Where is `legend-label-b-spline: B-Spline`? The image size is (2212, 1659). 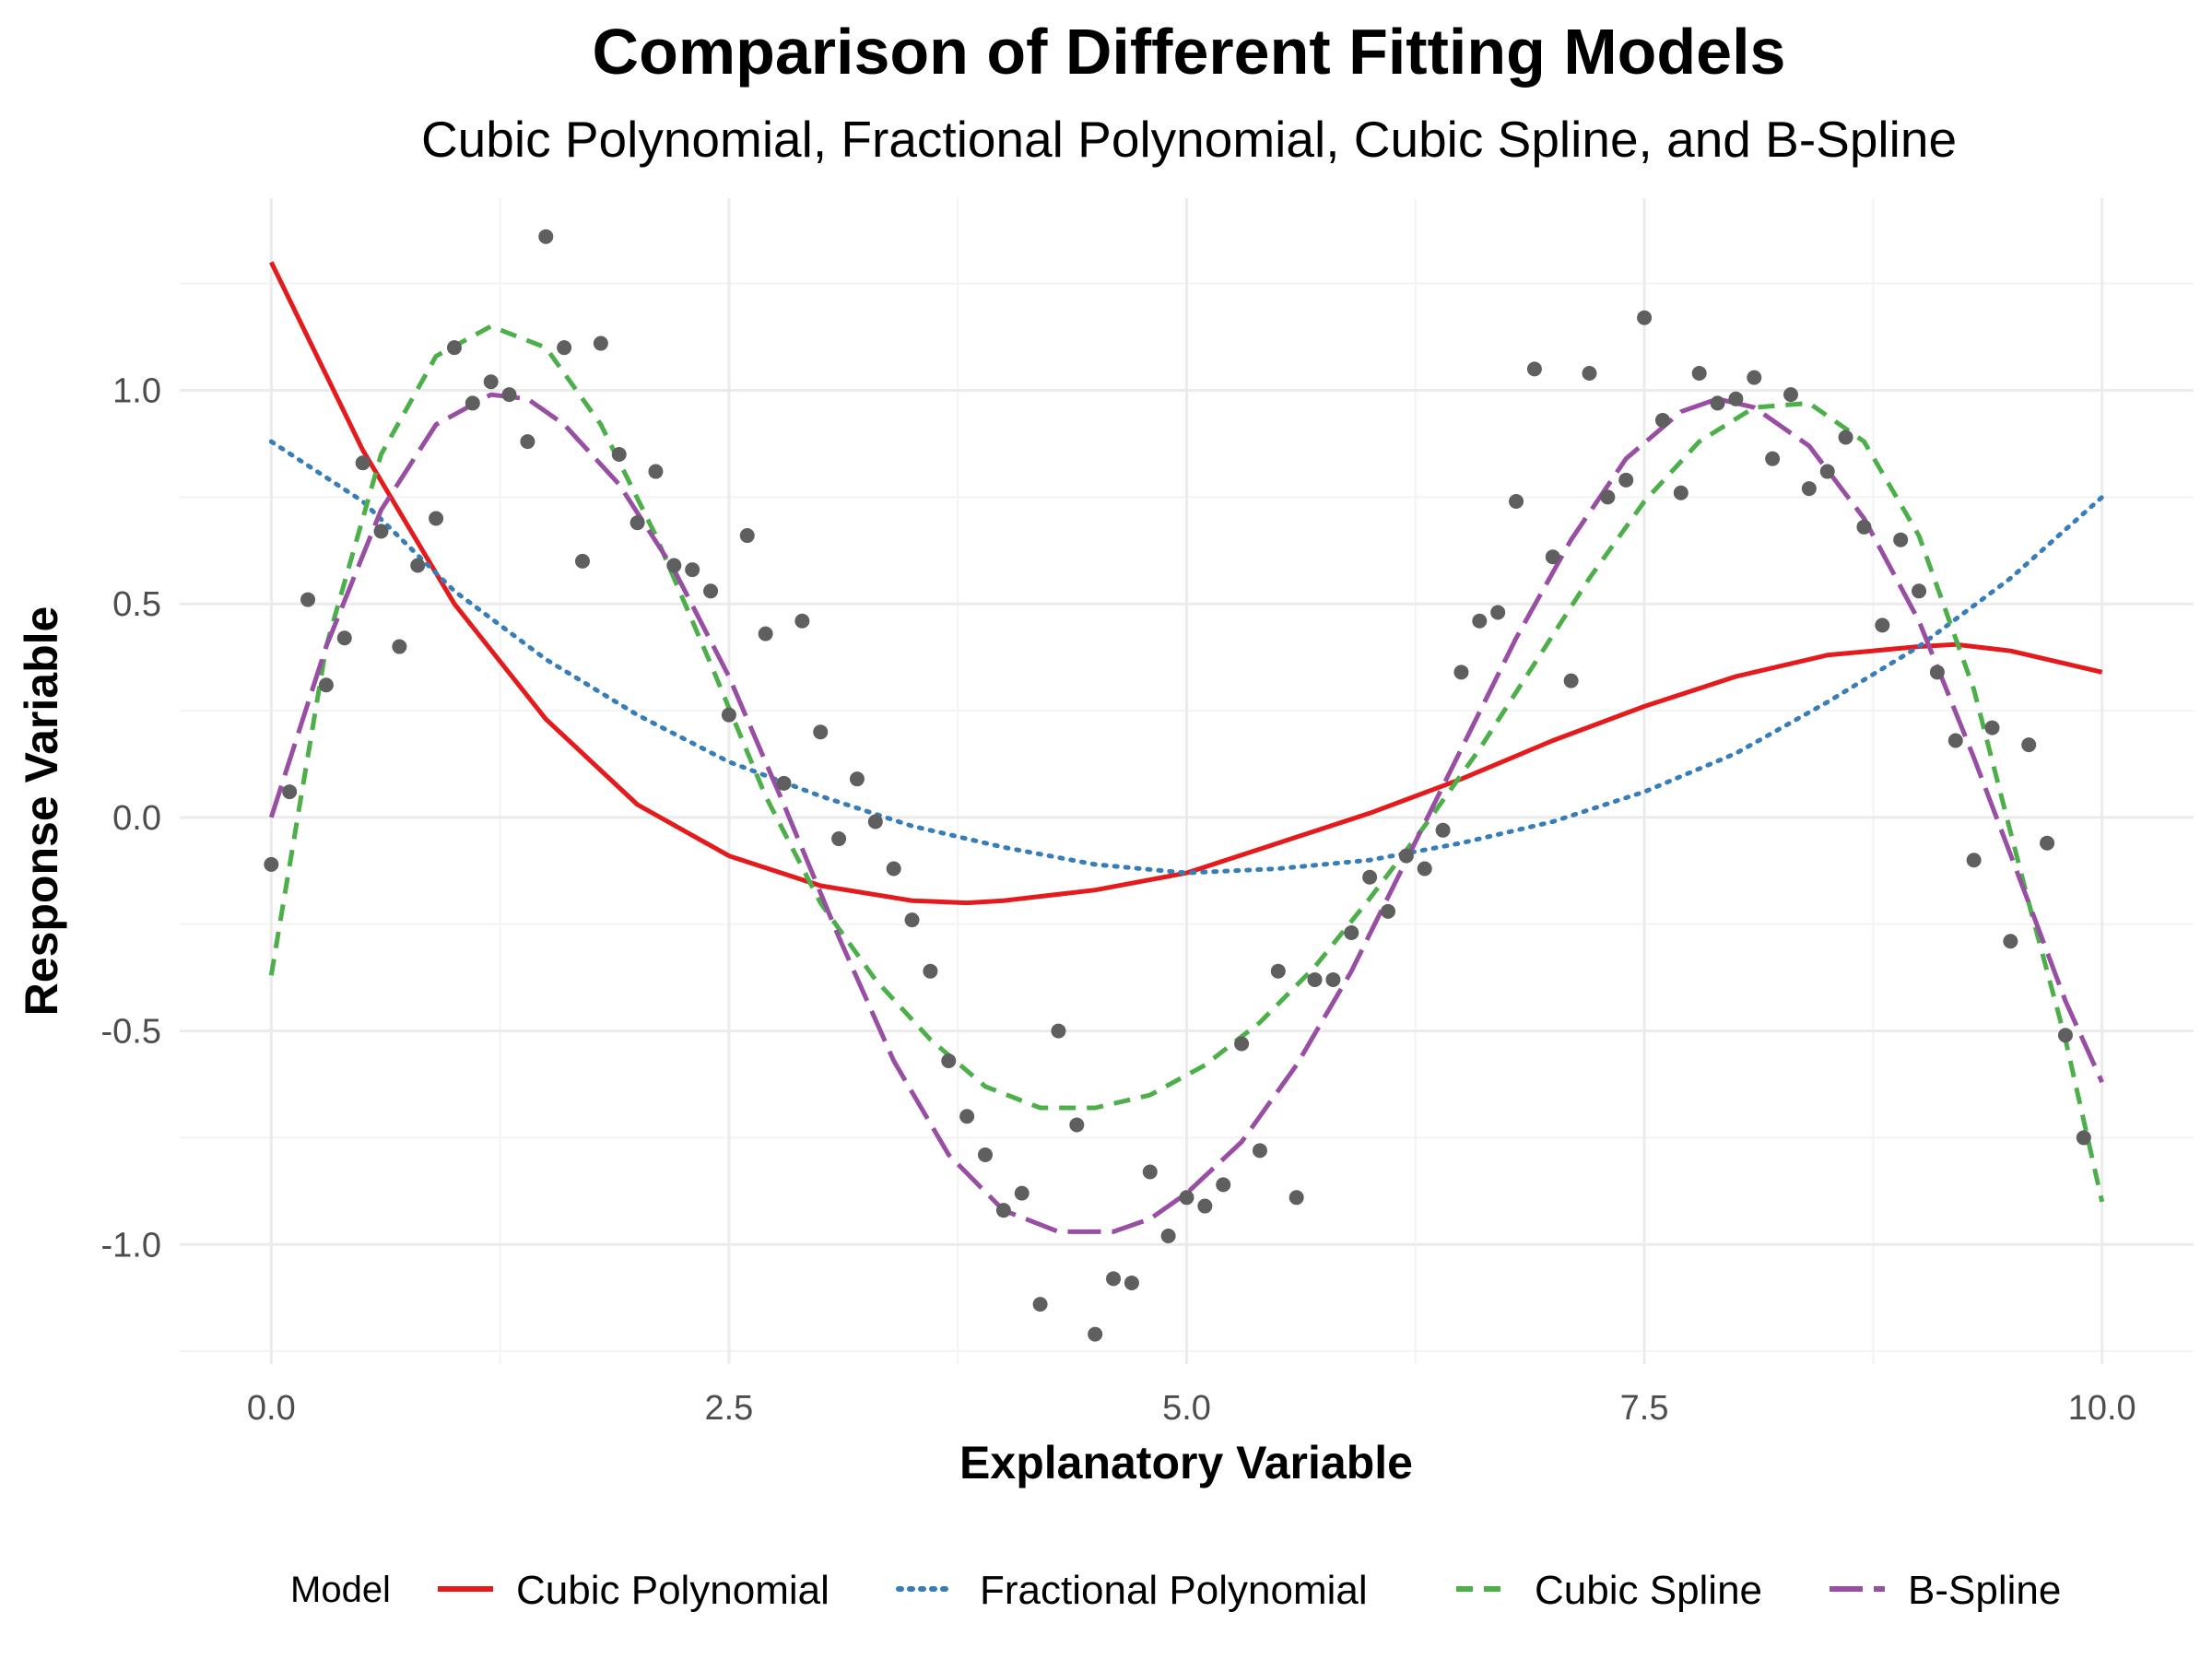 legend-label-b-spline: B-Spline is located at coordinates (1984, 1590).